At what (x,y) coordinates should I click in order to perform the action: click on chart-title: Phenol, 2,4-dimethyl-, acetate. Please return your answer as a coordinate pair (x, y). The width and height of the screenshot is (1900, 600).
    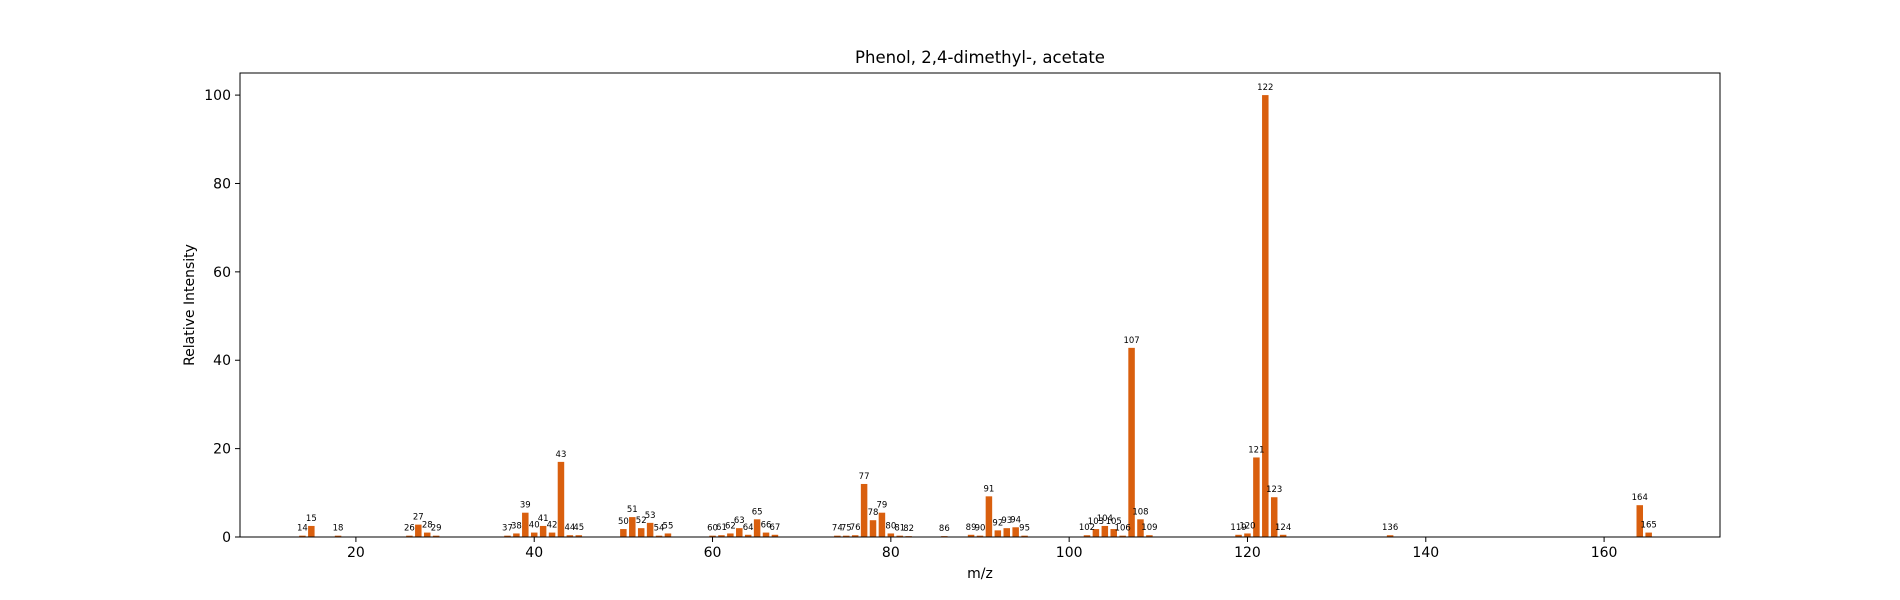
    Looking at the image, I should click on (980, 57).